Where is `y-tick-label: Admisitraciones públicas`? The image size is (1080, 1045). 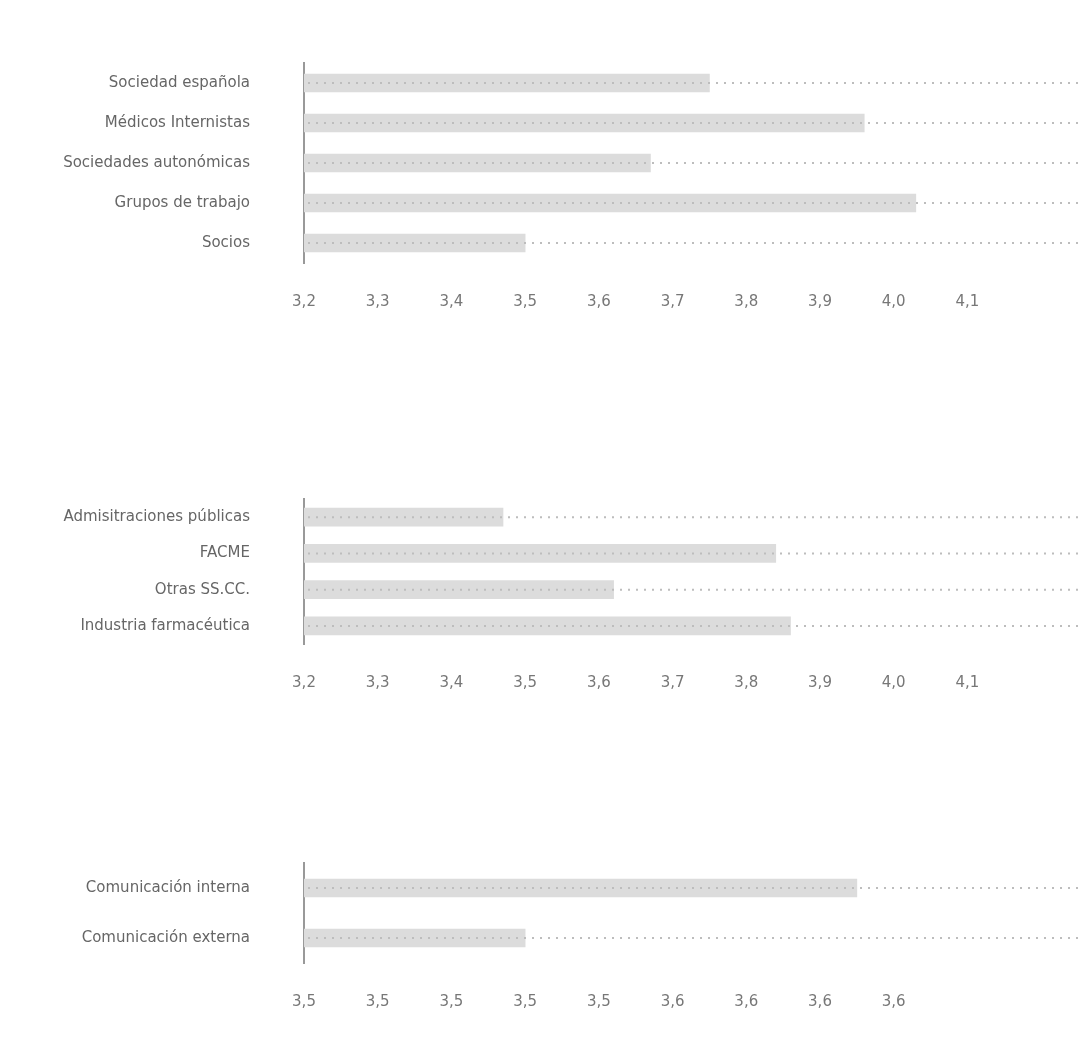 y-tick-label: Admisitraciones públicas is located at coordinates (157, 516).